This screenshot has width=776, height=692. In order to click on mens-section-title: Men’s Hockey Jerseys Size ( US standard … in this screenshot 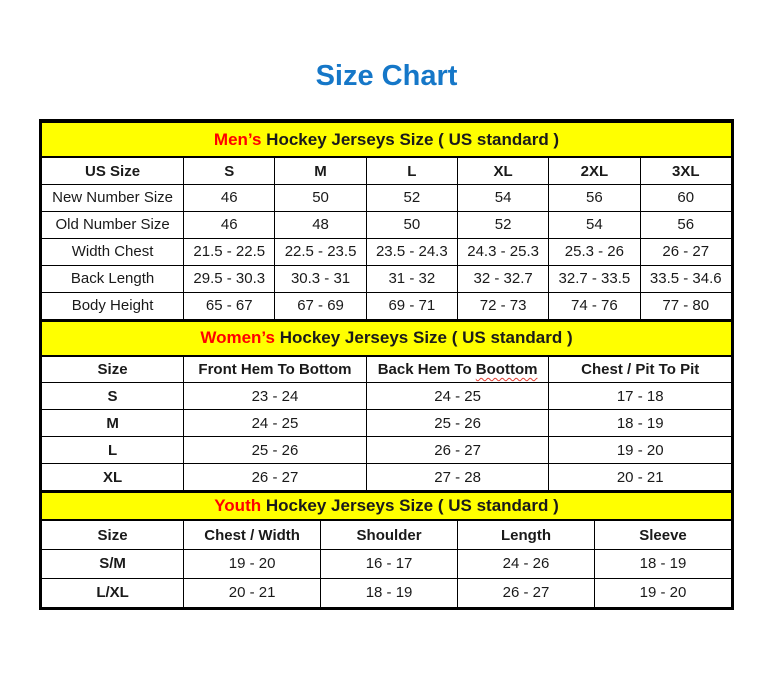, I will do `click(386, 140)`.